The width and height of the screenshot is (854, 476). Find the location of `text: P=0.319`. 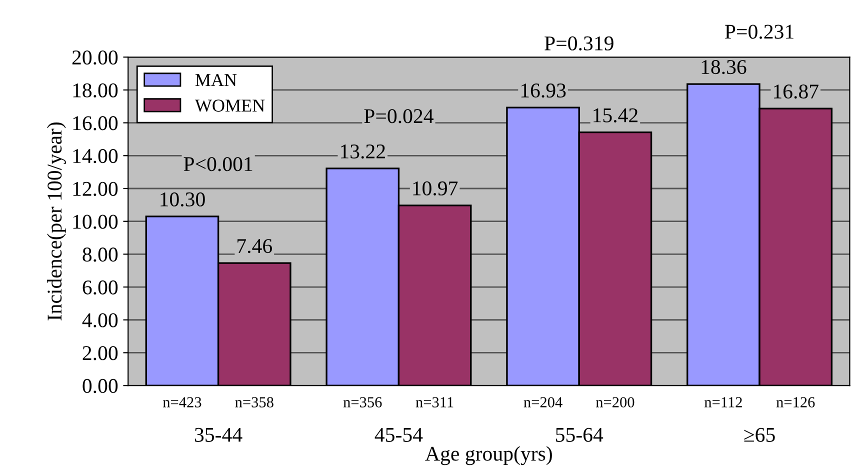

text: P=0.319 is located at coordinates (579, 43).